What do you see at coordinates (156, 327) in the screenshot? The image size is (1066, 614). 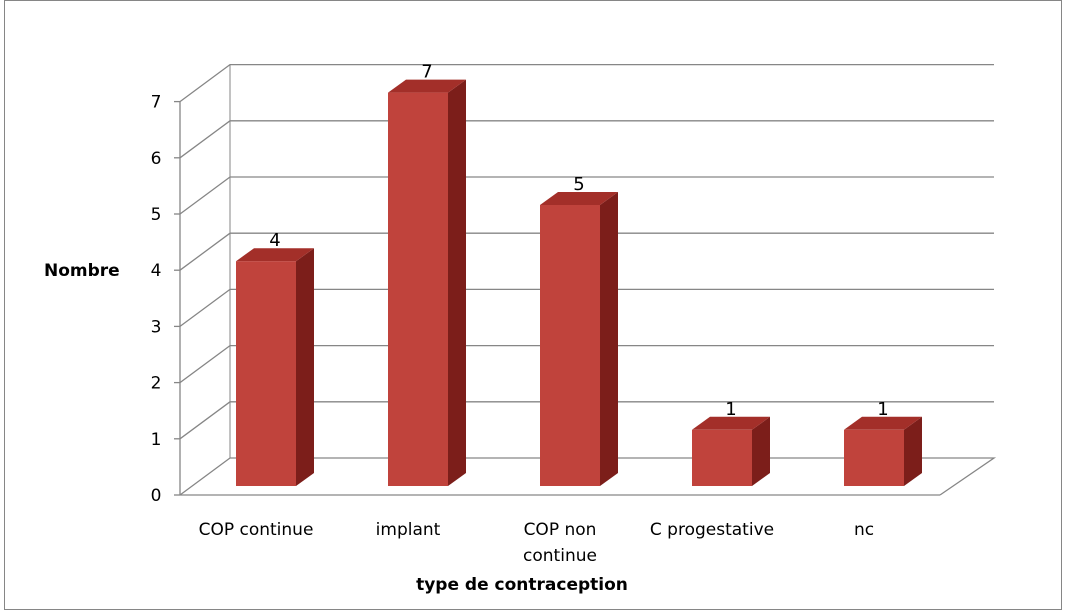 I see `y-tick-label: 3` at bounding box center [156, 327].